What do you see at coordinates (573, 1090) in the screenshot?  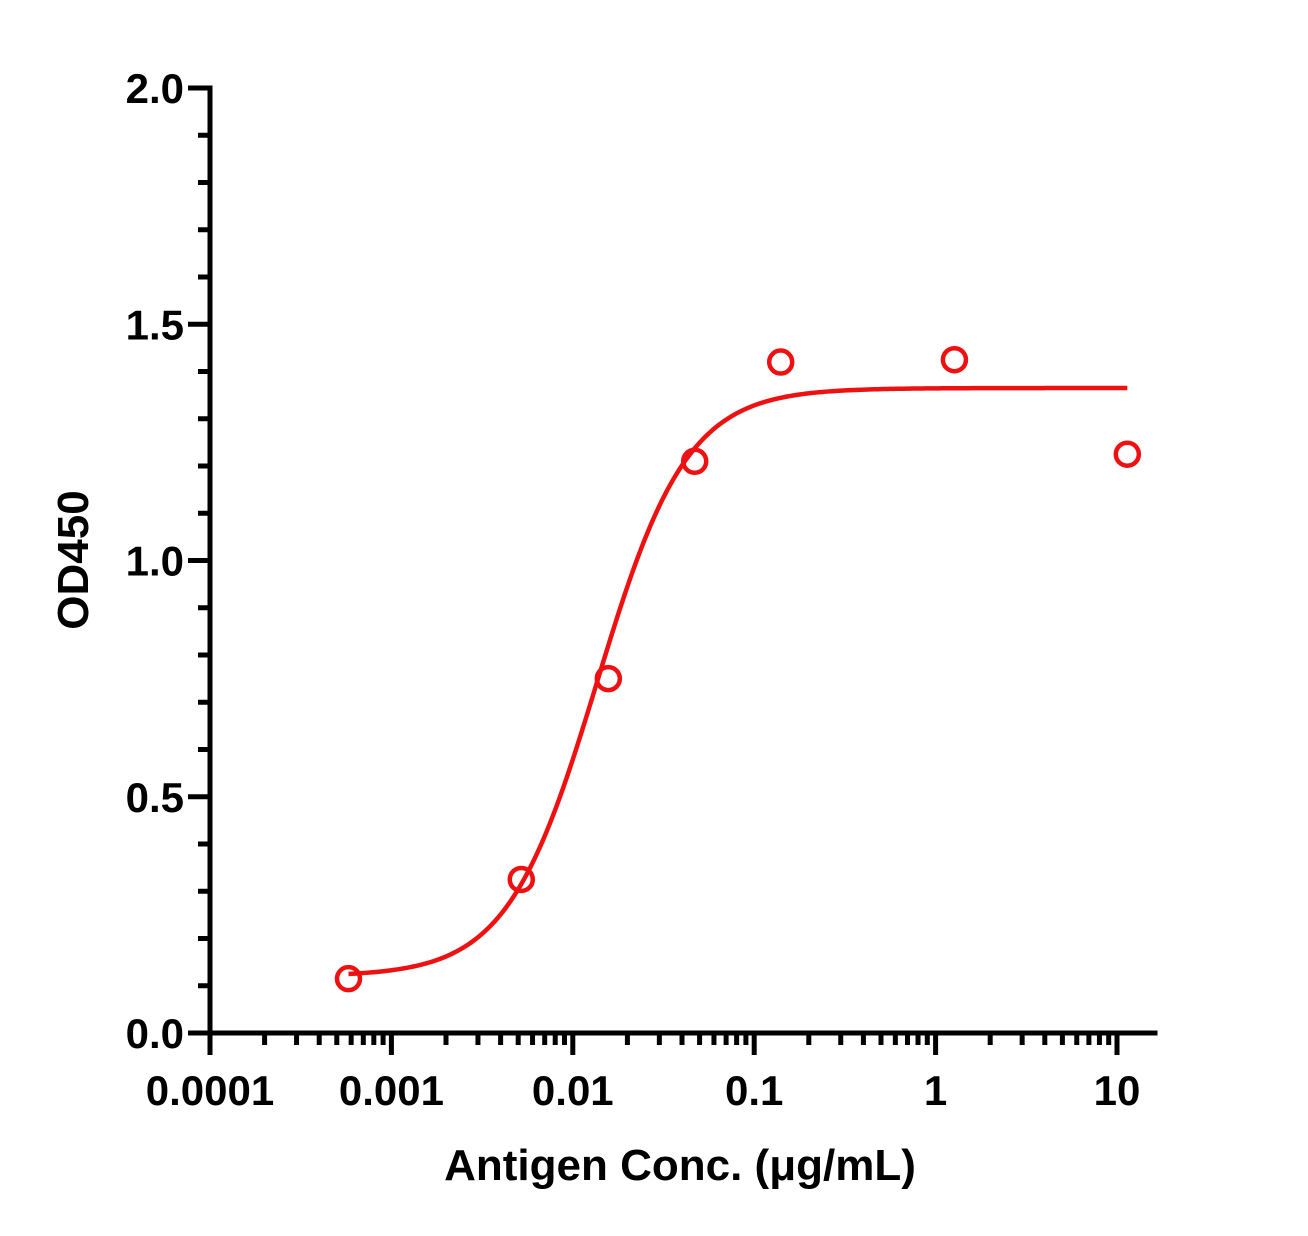 I see `x-tick-label: 0.01` at bounding box center [573, 1090].